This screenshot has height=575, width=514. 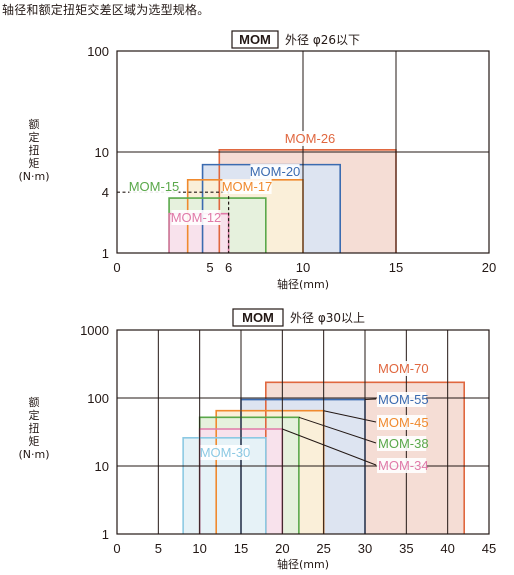 What do you see at coordinates (323, 548) in the screenshot?
I see `x-tick-label: 25` at bounding box center [323, 548].